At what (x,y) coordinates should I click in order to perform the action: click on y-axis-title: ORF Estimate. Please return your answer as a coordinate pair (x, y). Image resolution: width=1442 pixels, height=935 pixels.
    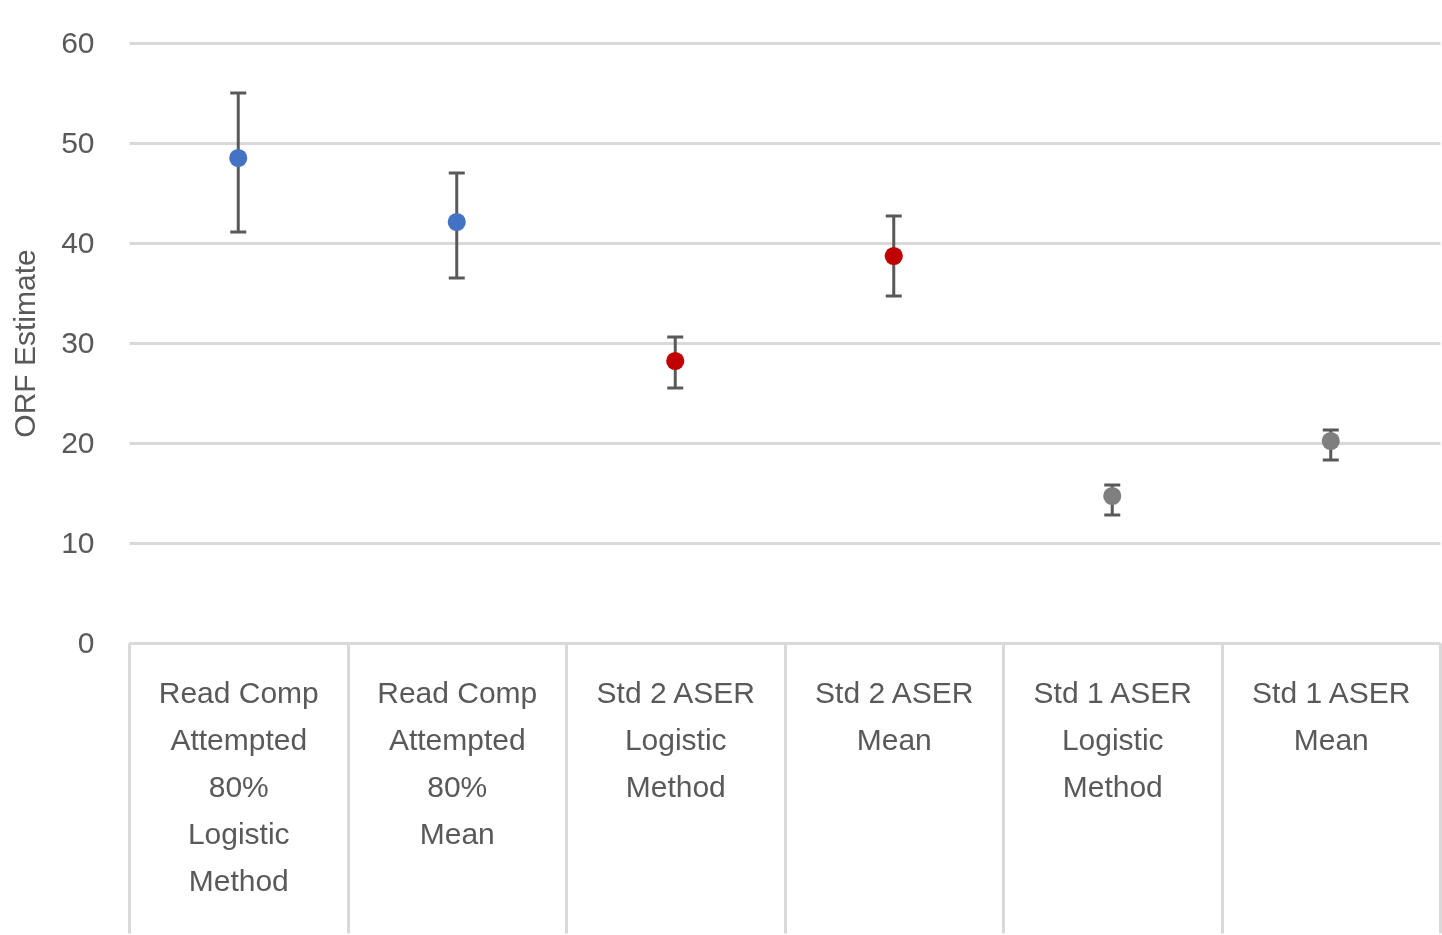
    Looking at the image, I should click on (25, 343).